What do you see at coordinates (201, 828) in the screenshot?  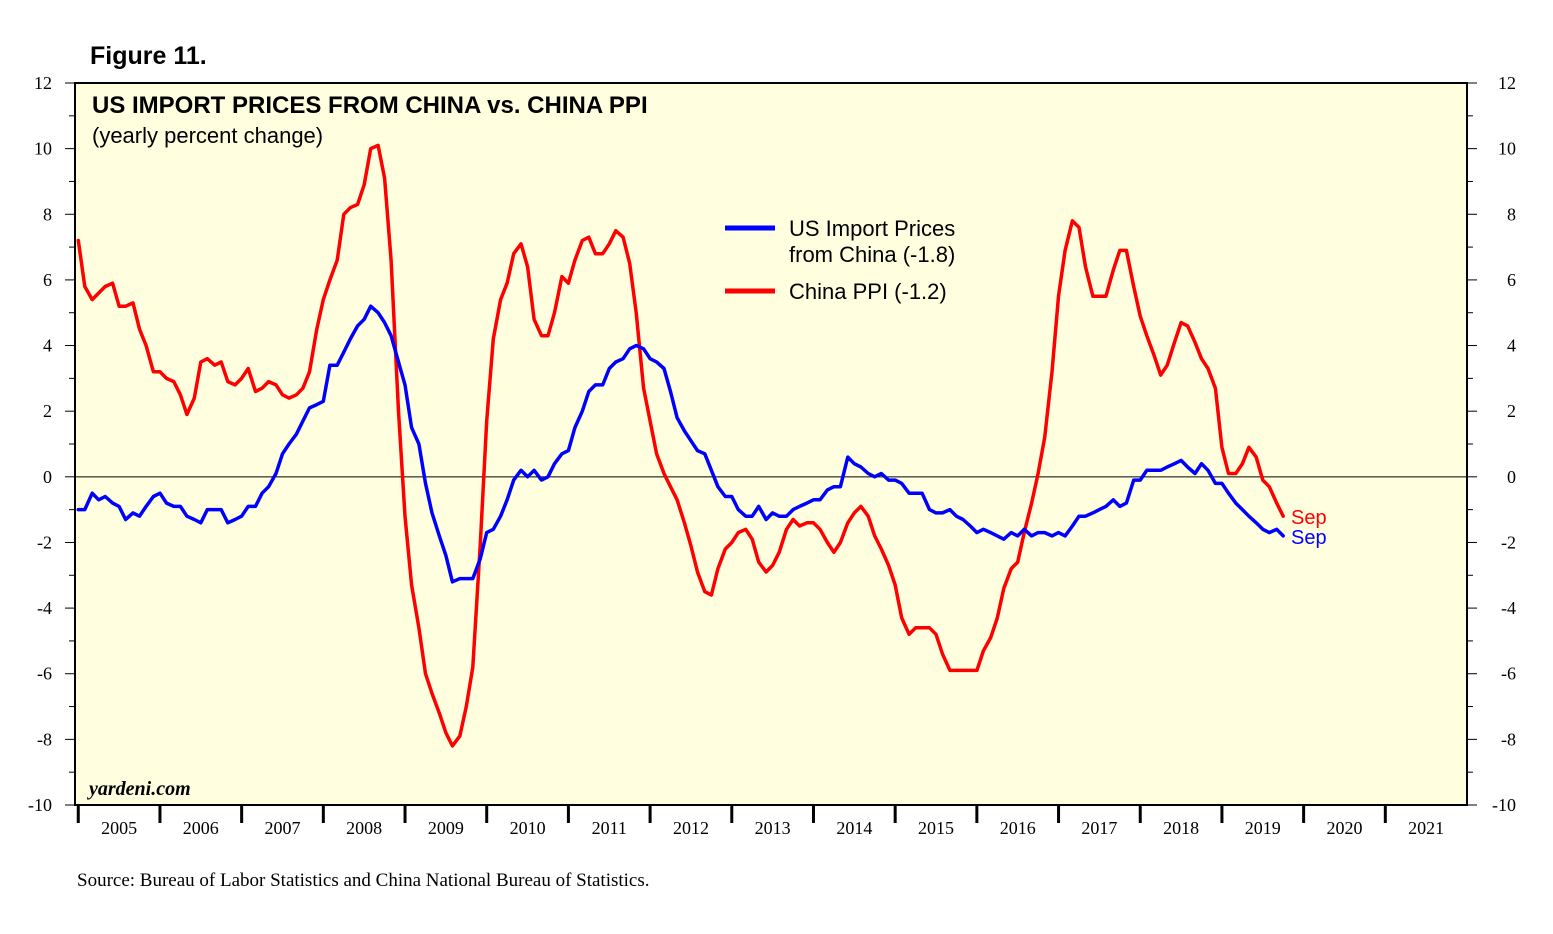 I see `x-tick-label: 2006` at bounding box center [201, 828].